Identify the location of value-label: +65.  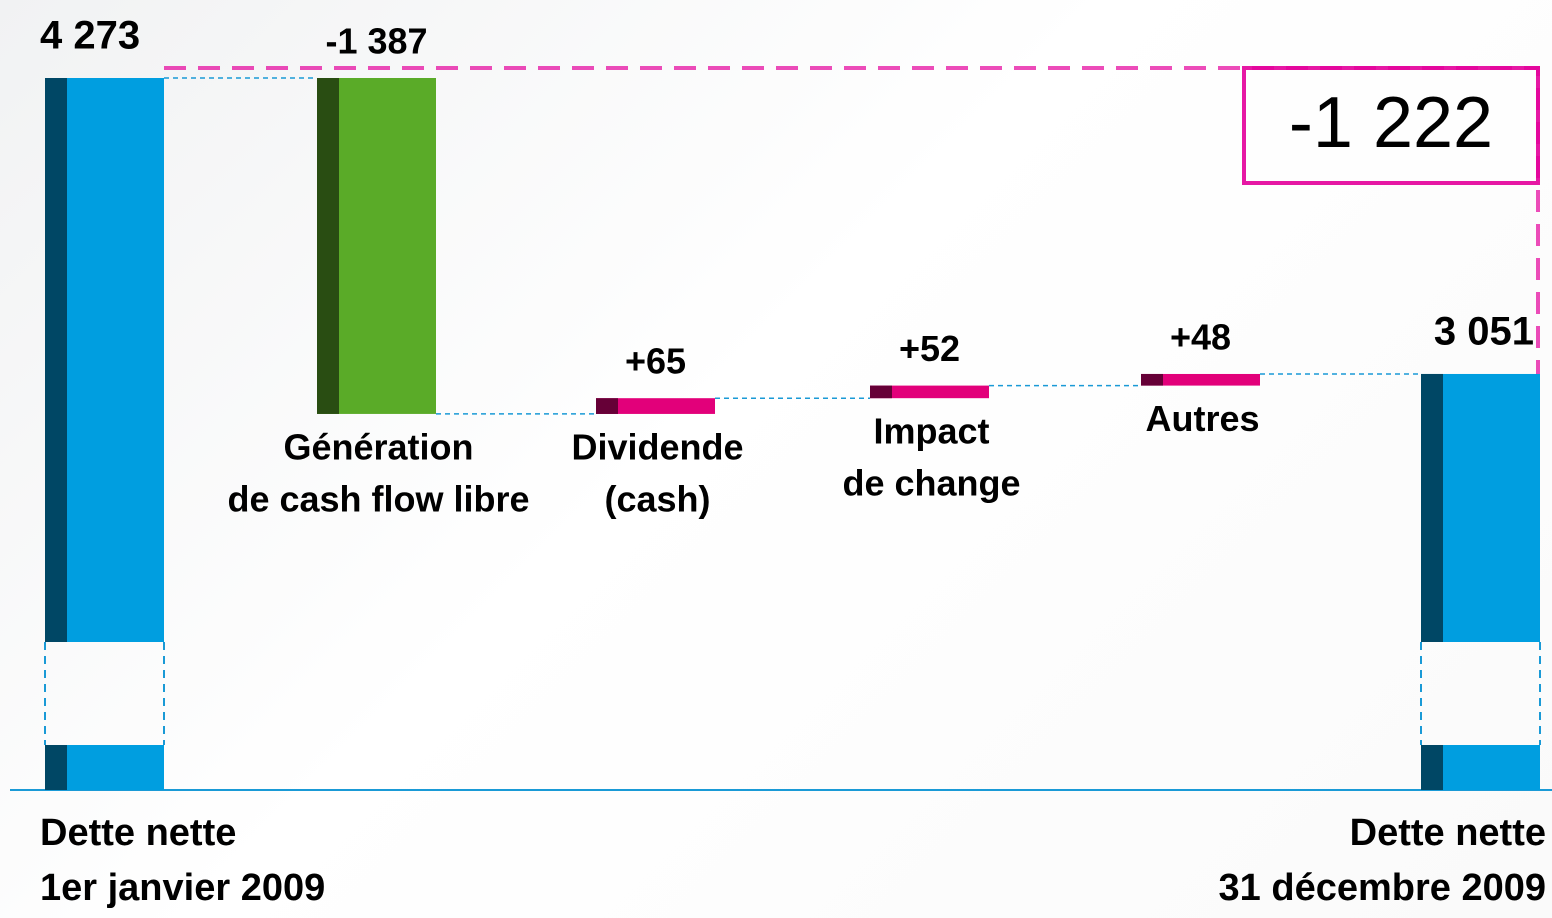
(655, 361).